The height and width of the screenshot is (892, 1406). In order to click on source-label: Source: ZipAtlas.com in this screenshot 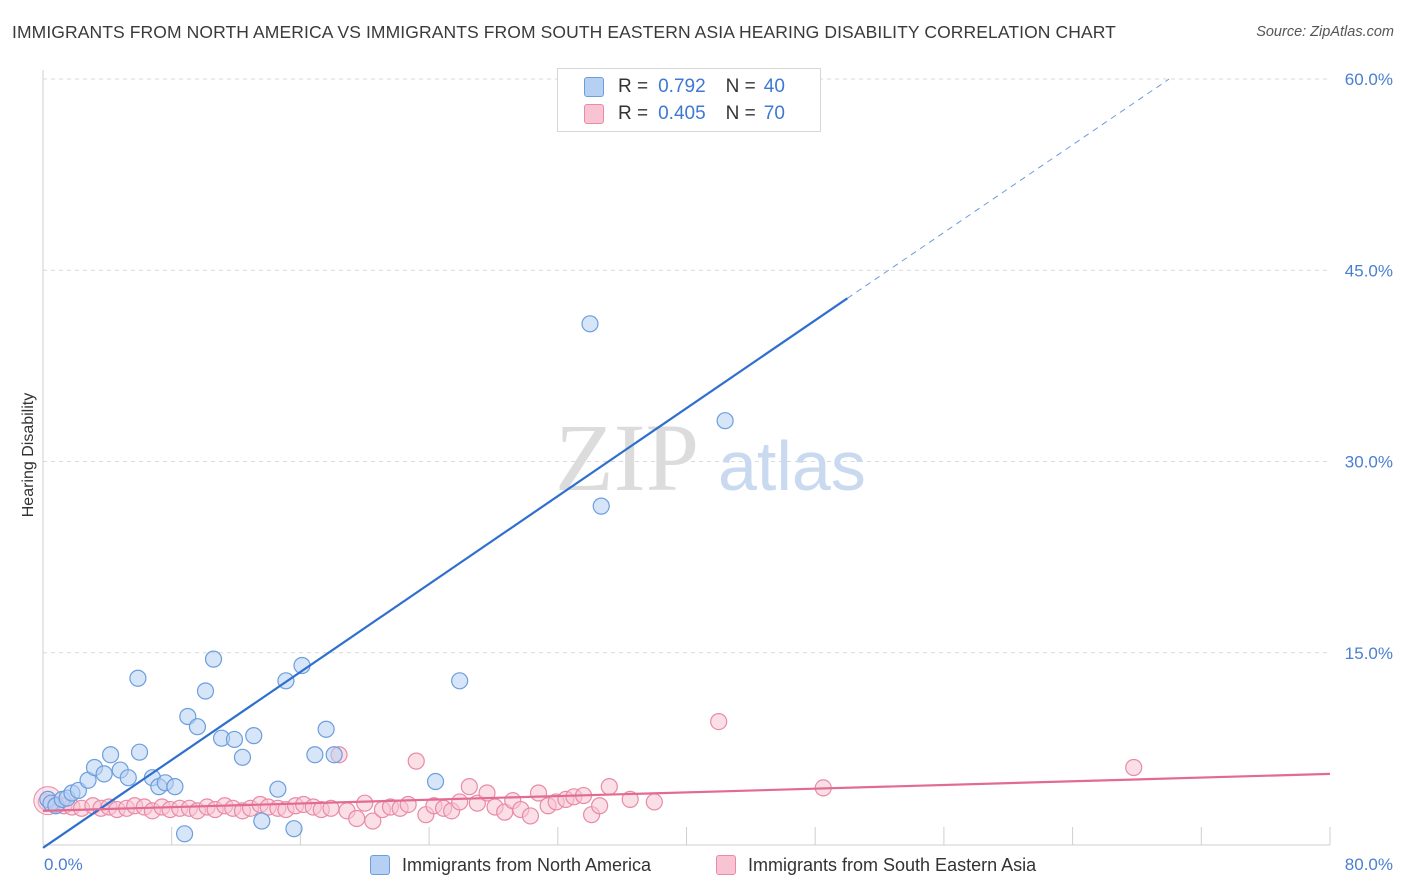, I will do `click(1325, 32)`.